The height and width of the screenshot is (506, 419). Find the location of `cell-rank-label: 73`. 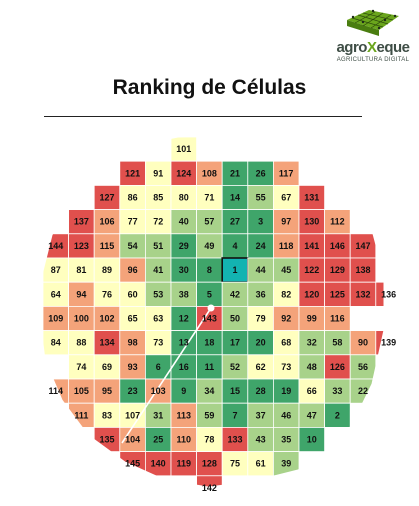

cell-rank-label: 73 is located at coordinates (158, 343).